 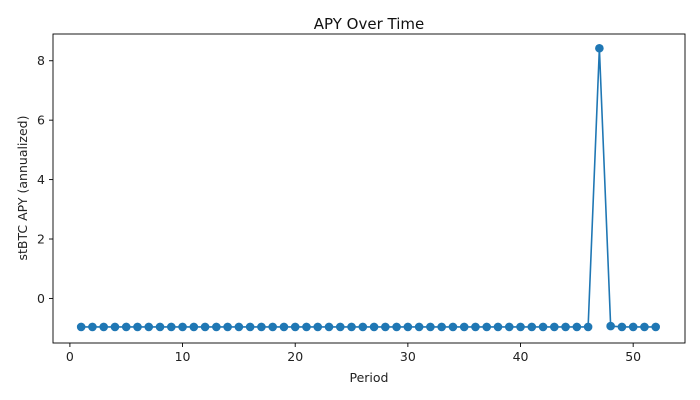 I want to click on y-tick-label: 8, so click(x=41, y=60).